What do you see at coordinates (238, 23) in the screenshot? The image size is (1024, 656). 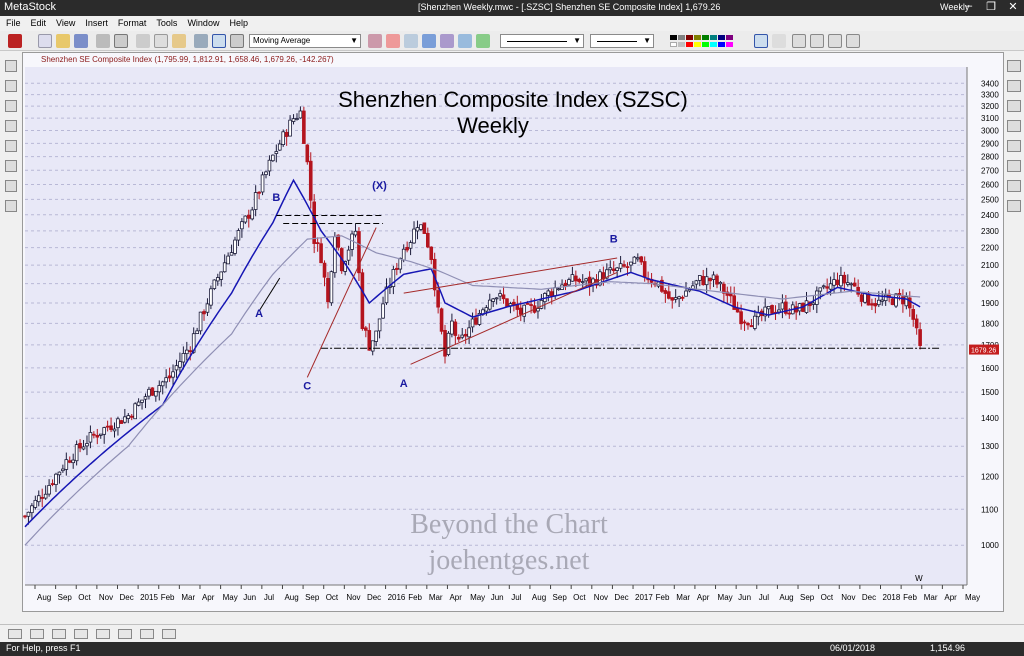 I see `menu-help: Help` at bounding box center [238, 23].